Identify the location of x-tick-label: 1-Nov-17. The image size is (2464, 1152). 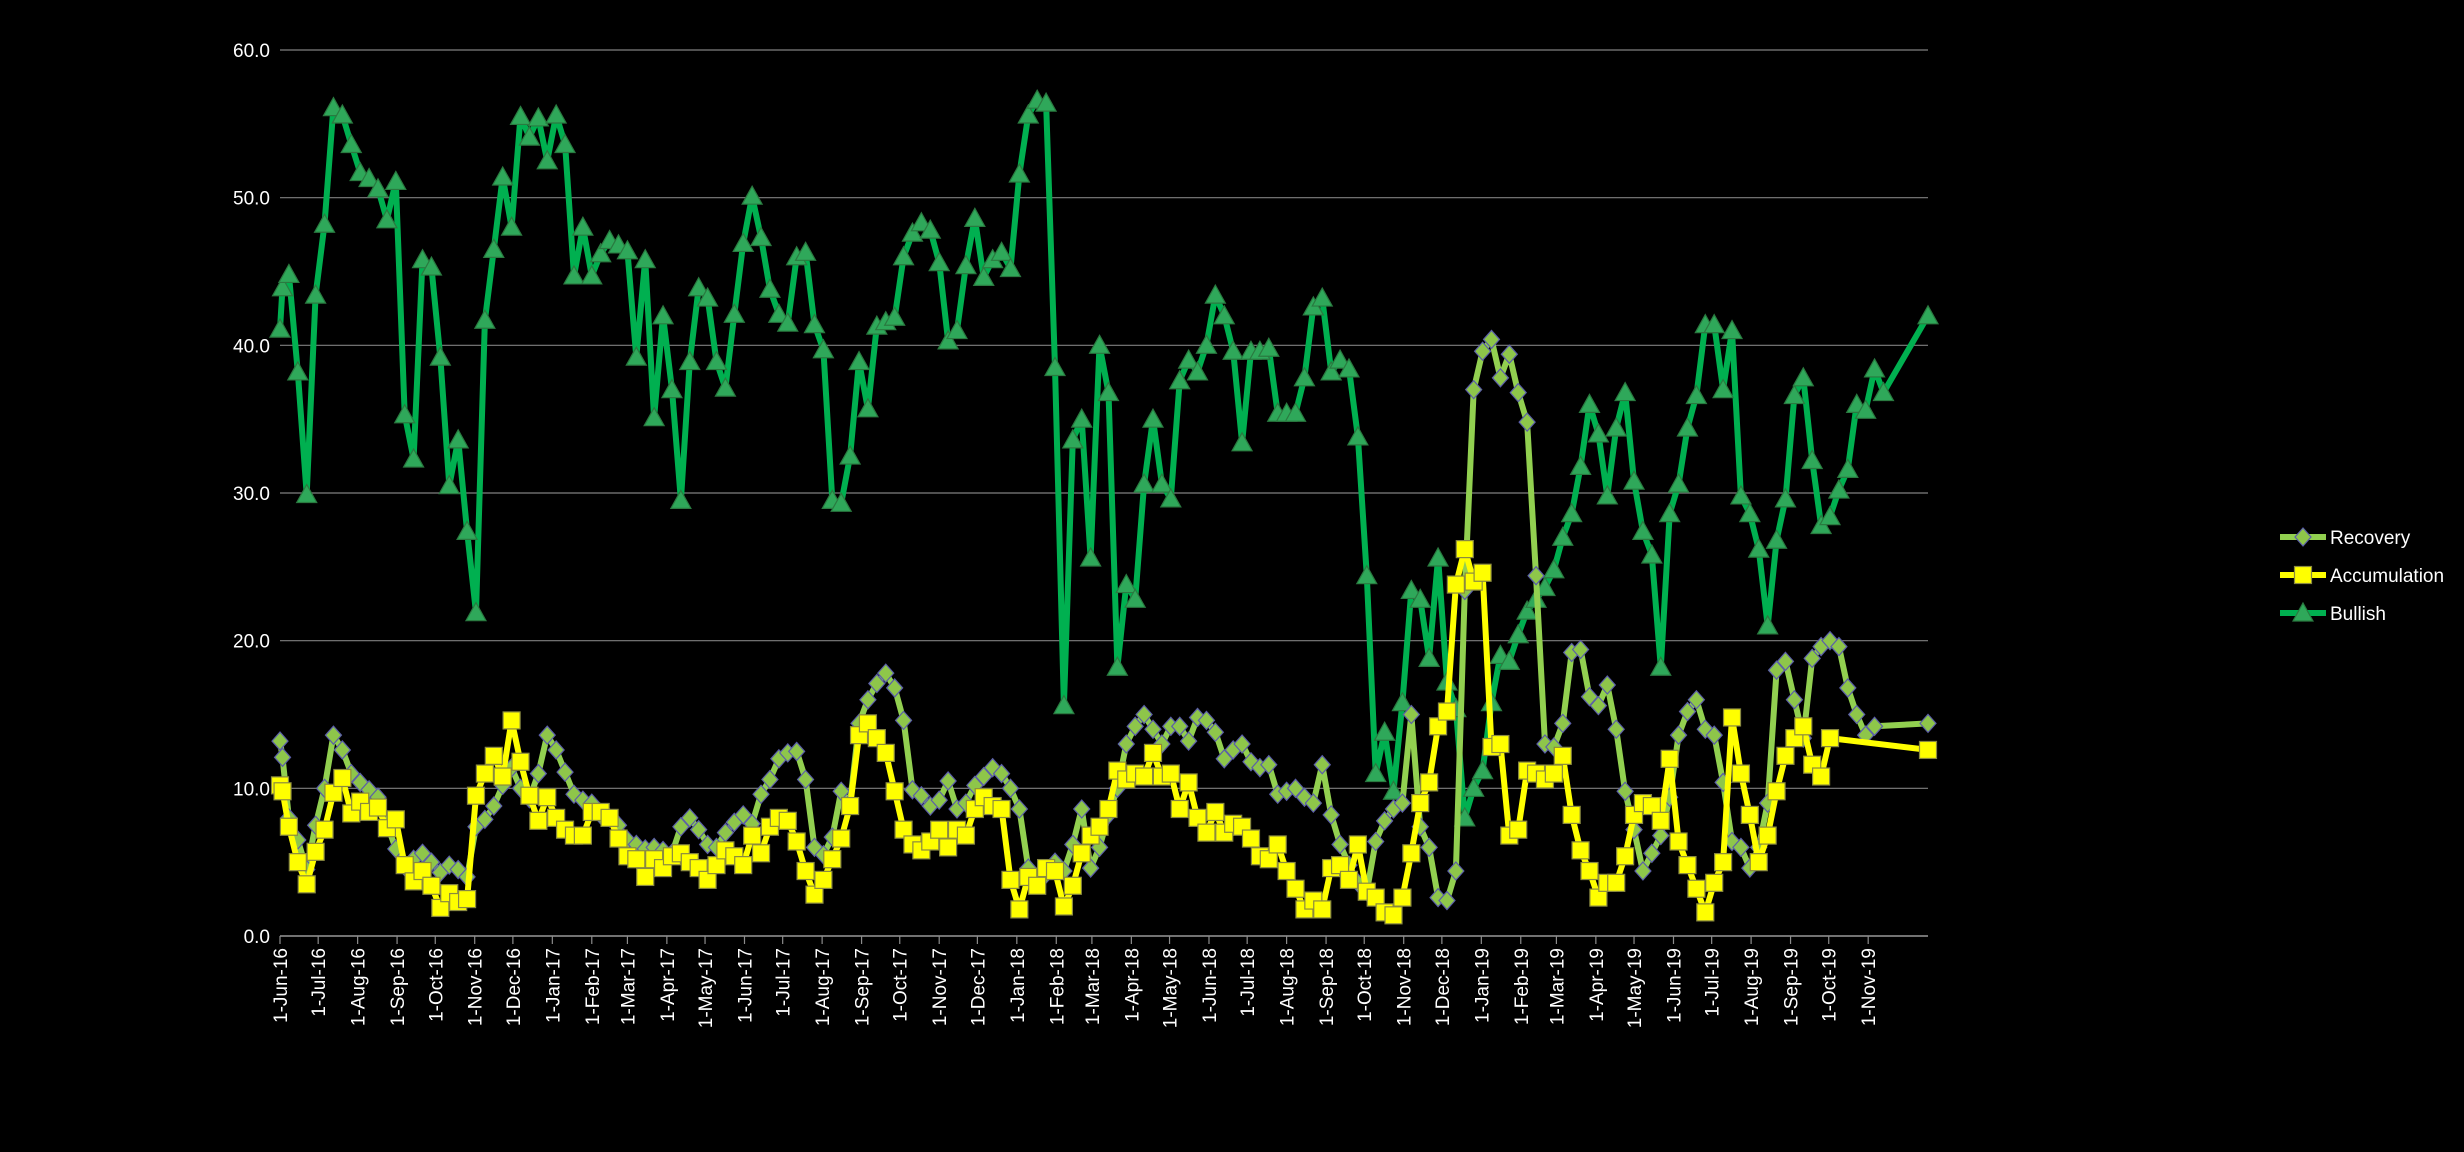
(940, 987).